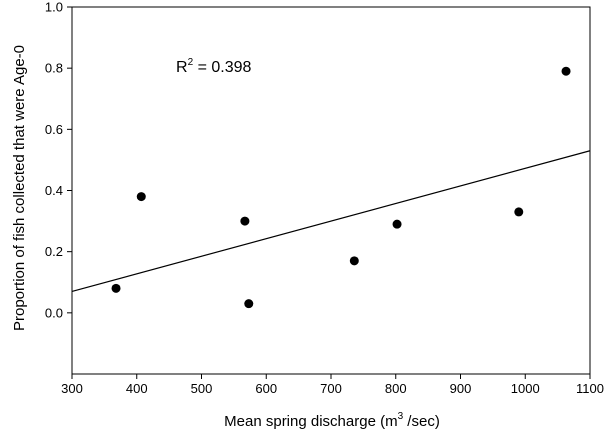 Image resolution: width=615 pixels, height=435 pixels. Describe the element at coordinates (331, 388) in the screenshot. I see `x-tick-label: 700` at that location.